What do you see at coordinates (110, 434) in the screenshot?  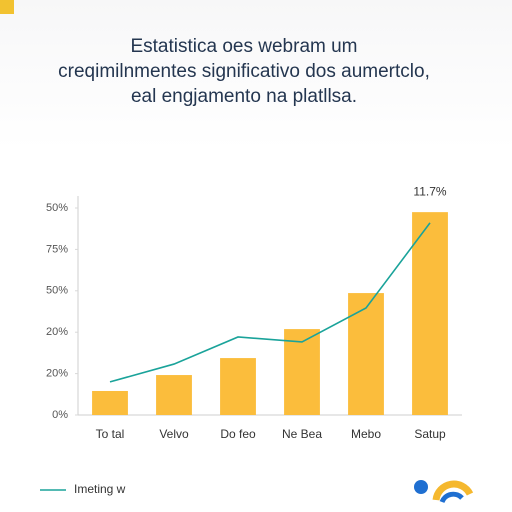 I see `x-tick-label: To tal` at bounding box center [110, 434].